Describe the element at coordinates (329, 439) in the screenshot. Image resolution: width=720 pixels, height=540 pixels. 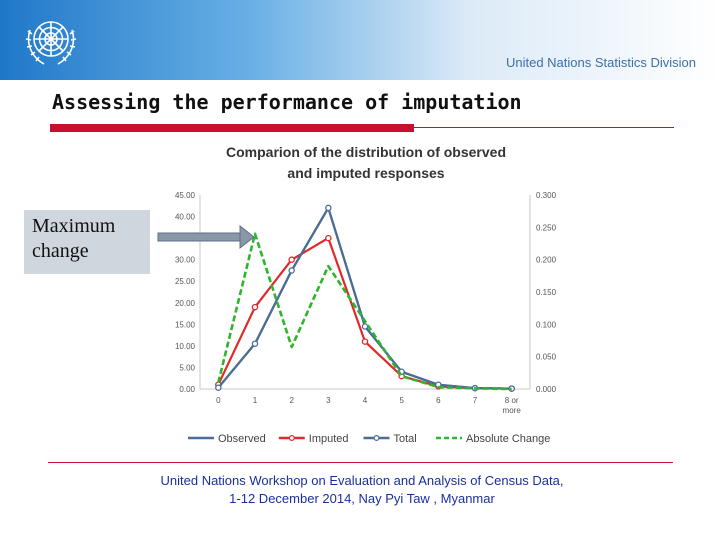
I see `legend-label-imputed: Imputed` at that location.